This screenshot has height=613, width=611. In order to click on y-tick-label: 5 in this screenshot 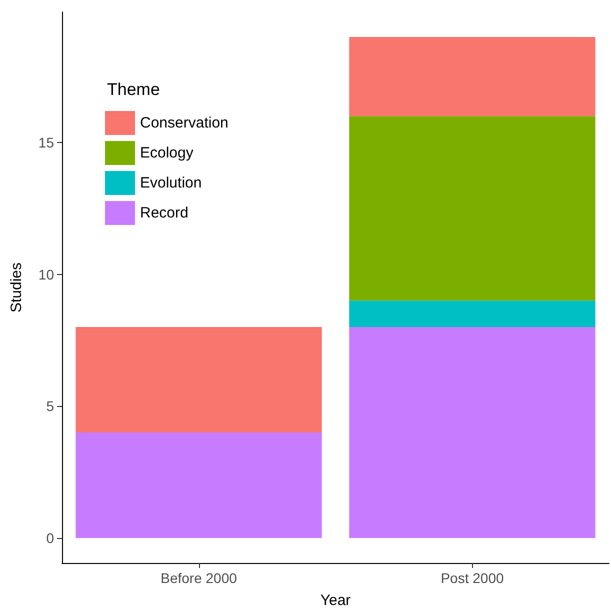, I will do `click(50, 406)`.